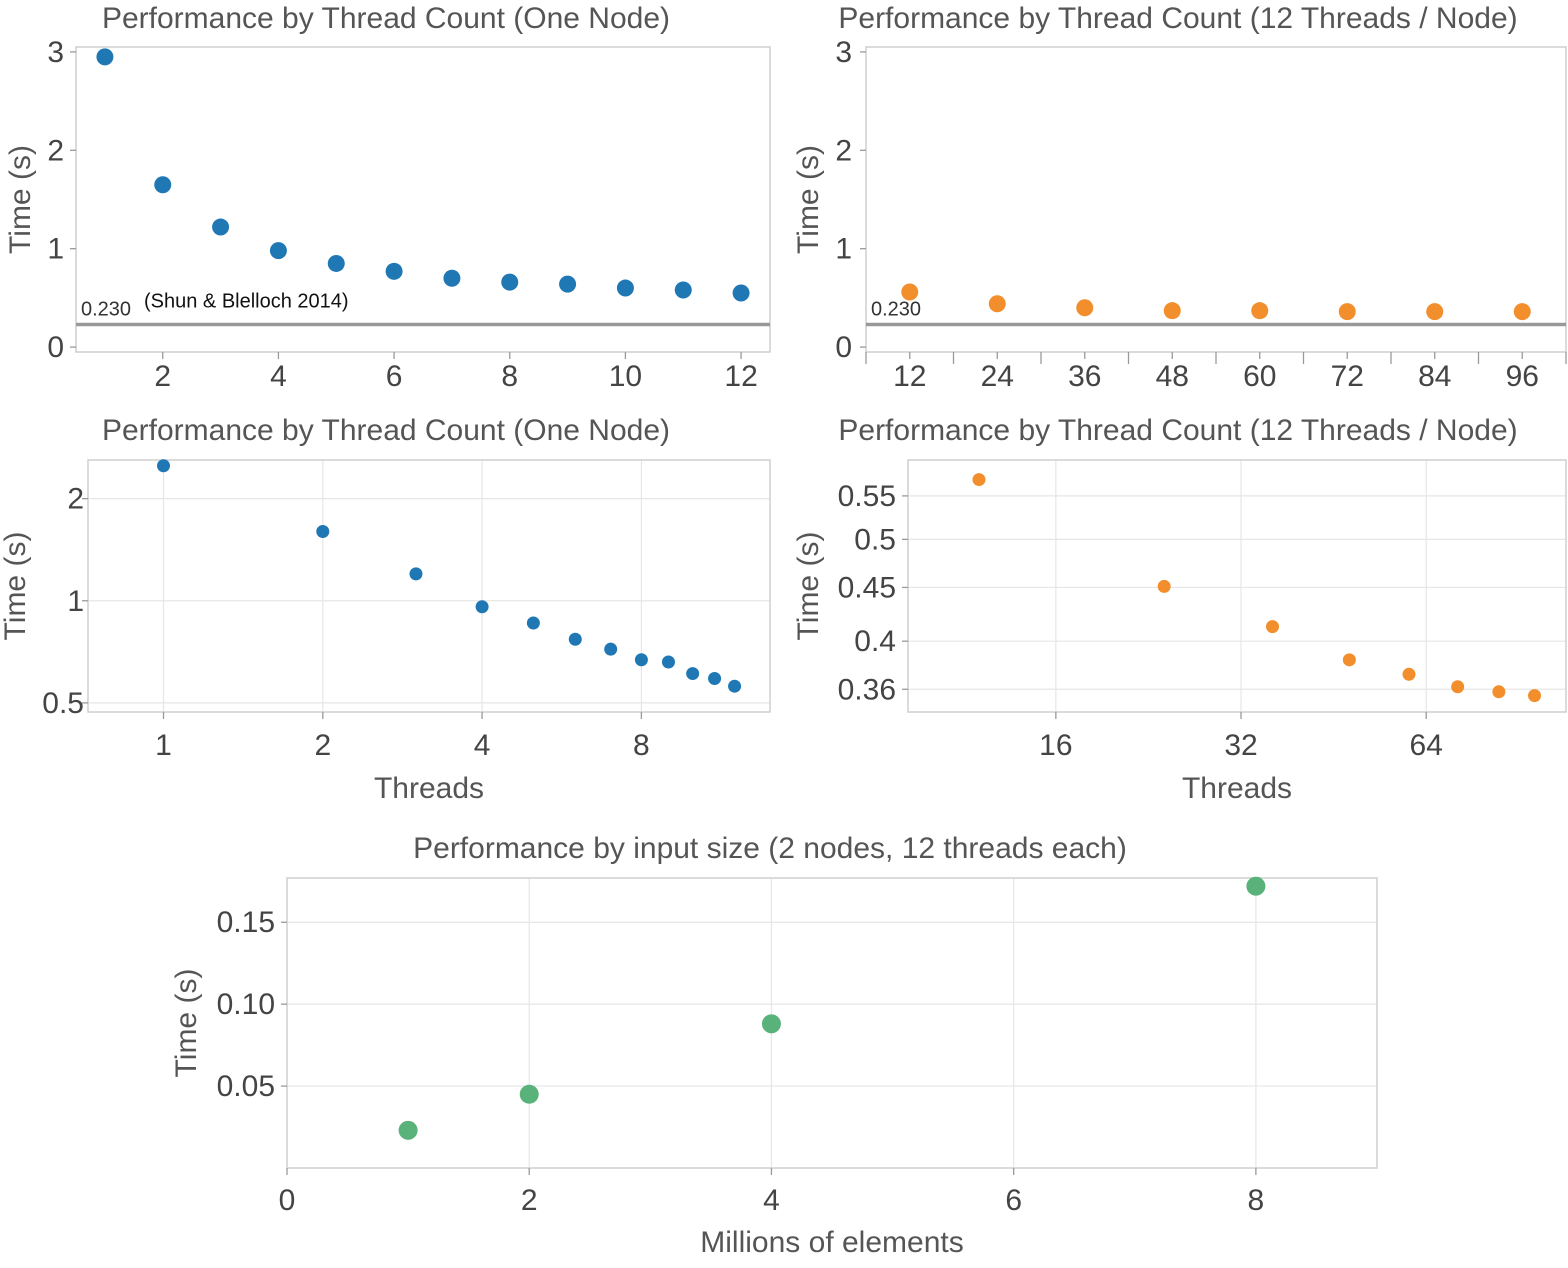  I want to click on x-tick-label: 96, so click(1522, 376).